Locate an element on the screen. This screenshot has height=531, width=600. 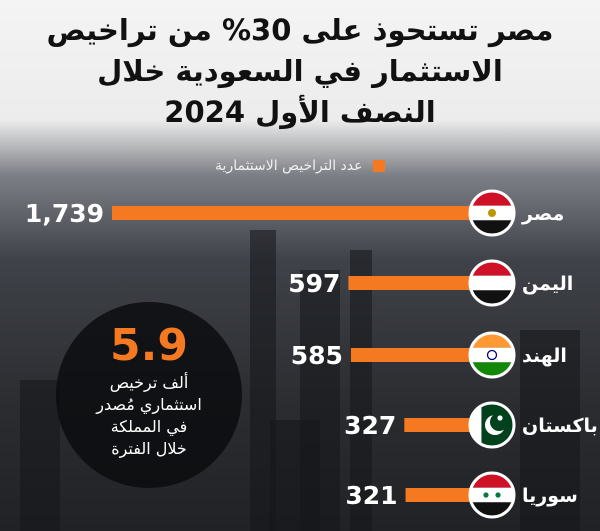
bar-value-label: 327 is located at coordinates (370, 425).